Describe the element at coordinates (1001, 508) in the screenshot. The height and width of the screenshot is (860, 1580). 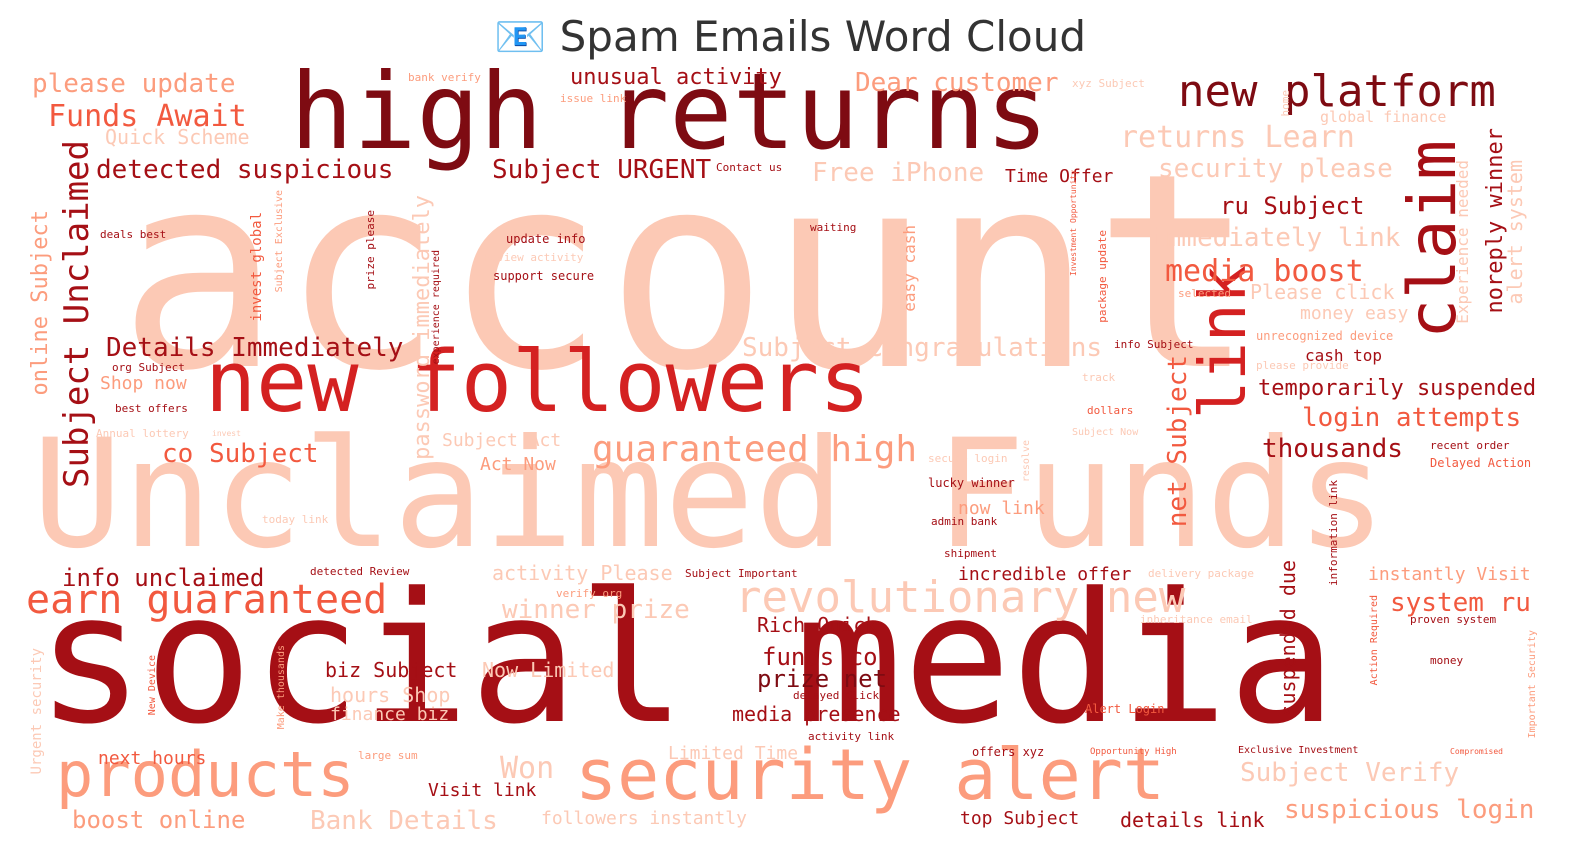
I see `cloud-word-now-link: now link` at that location.